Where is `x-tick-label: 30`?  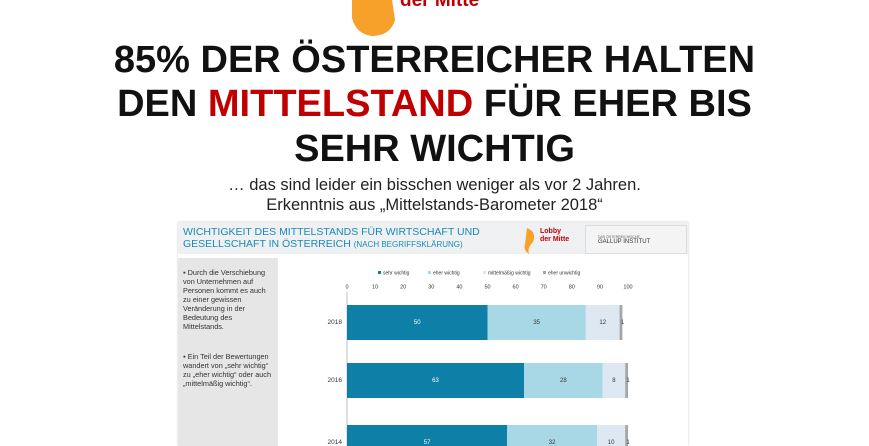
x-tick-label: 30 is located at coordinates (431, 287).